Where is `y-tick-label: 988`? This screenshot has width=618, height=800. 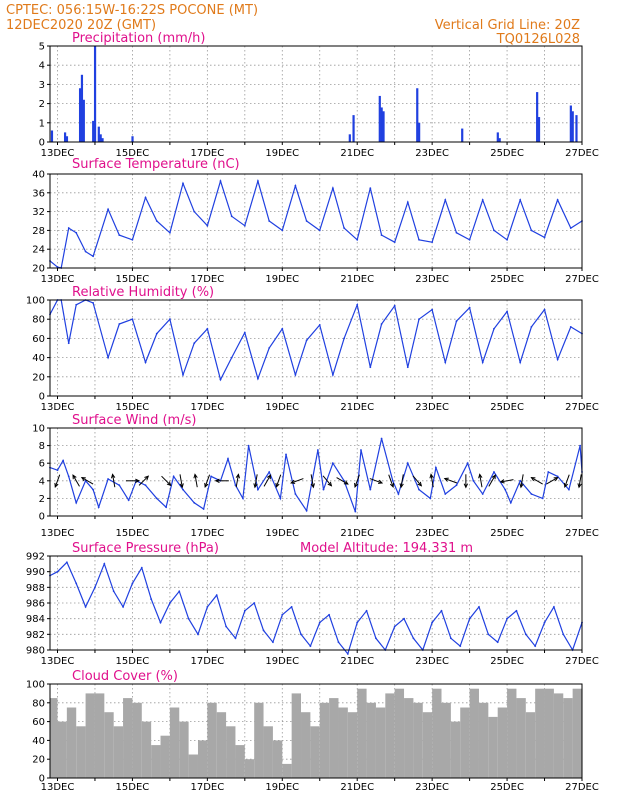
y-tick-label: 988 is located at coordinates (35, 588).